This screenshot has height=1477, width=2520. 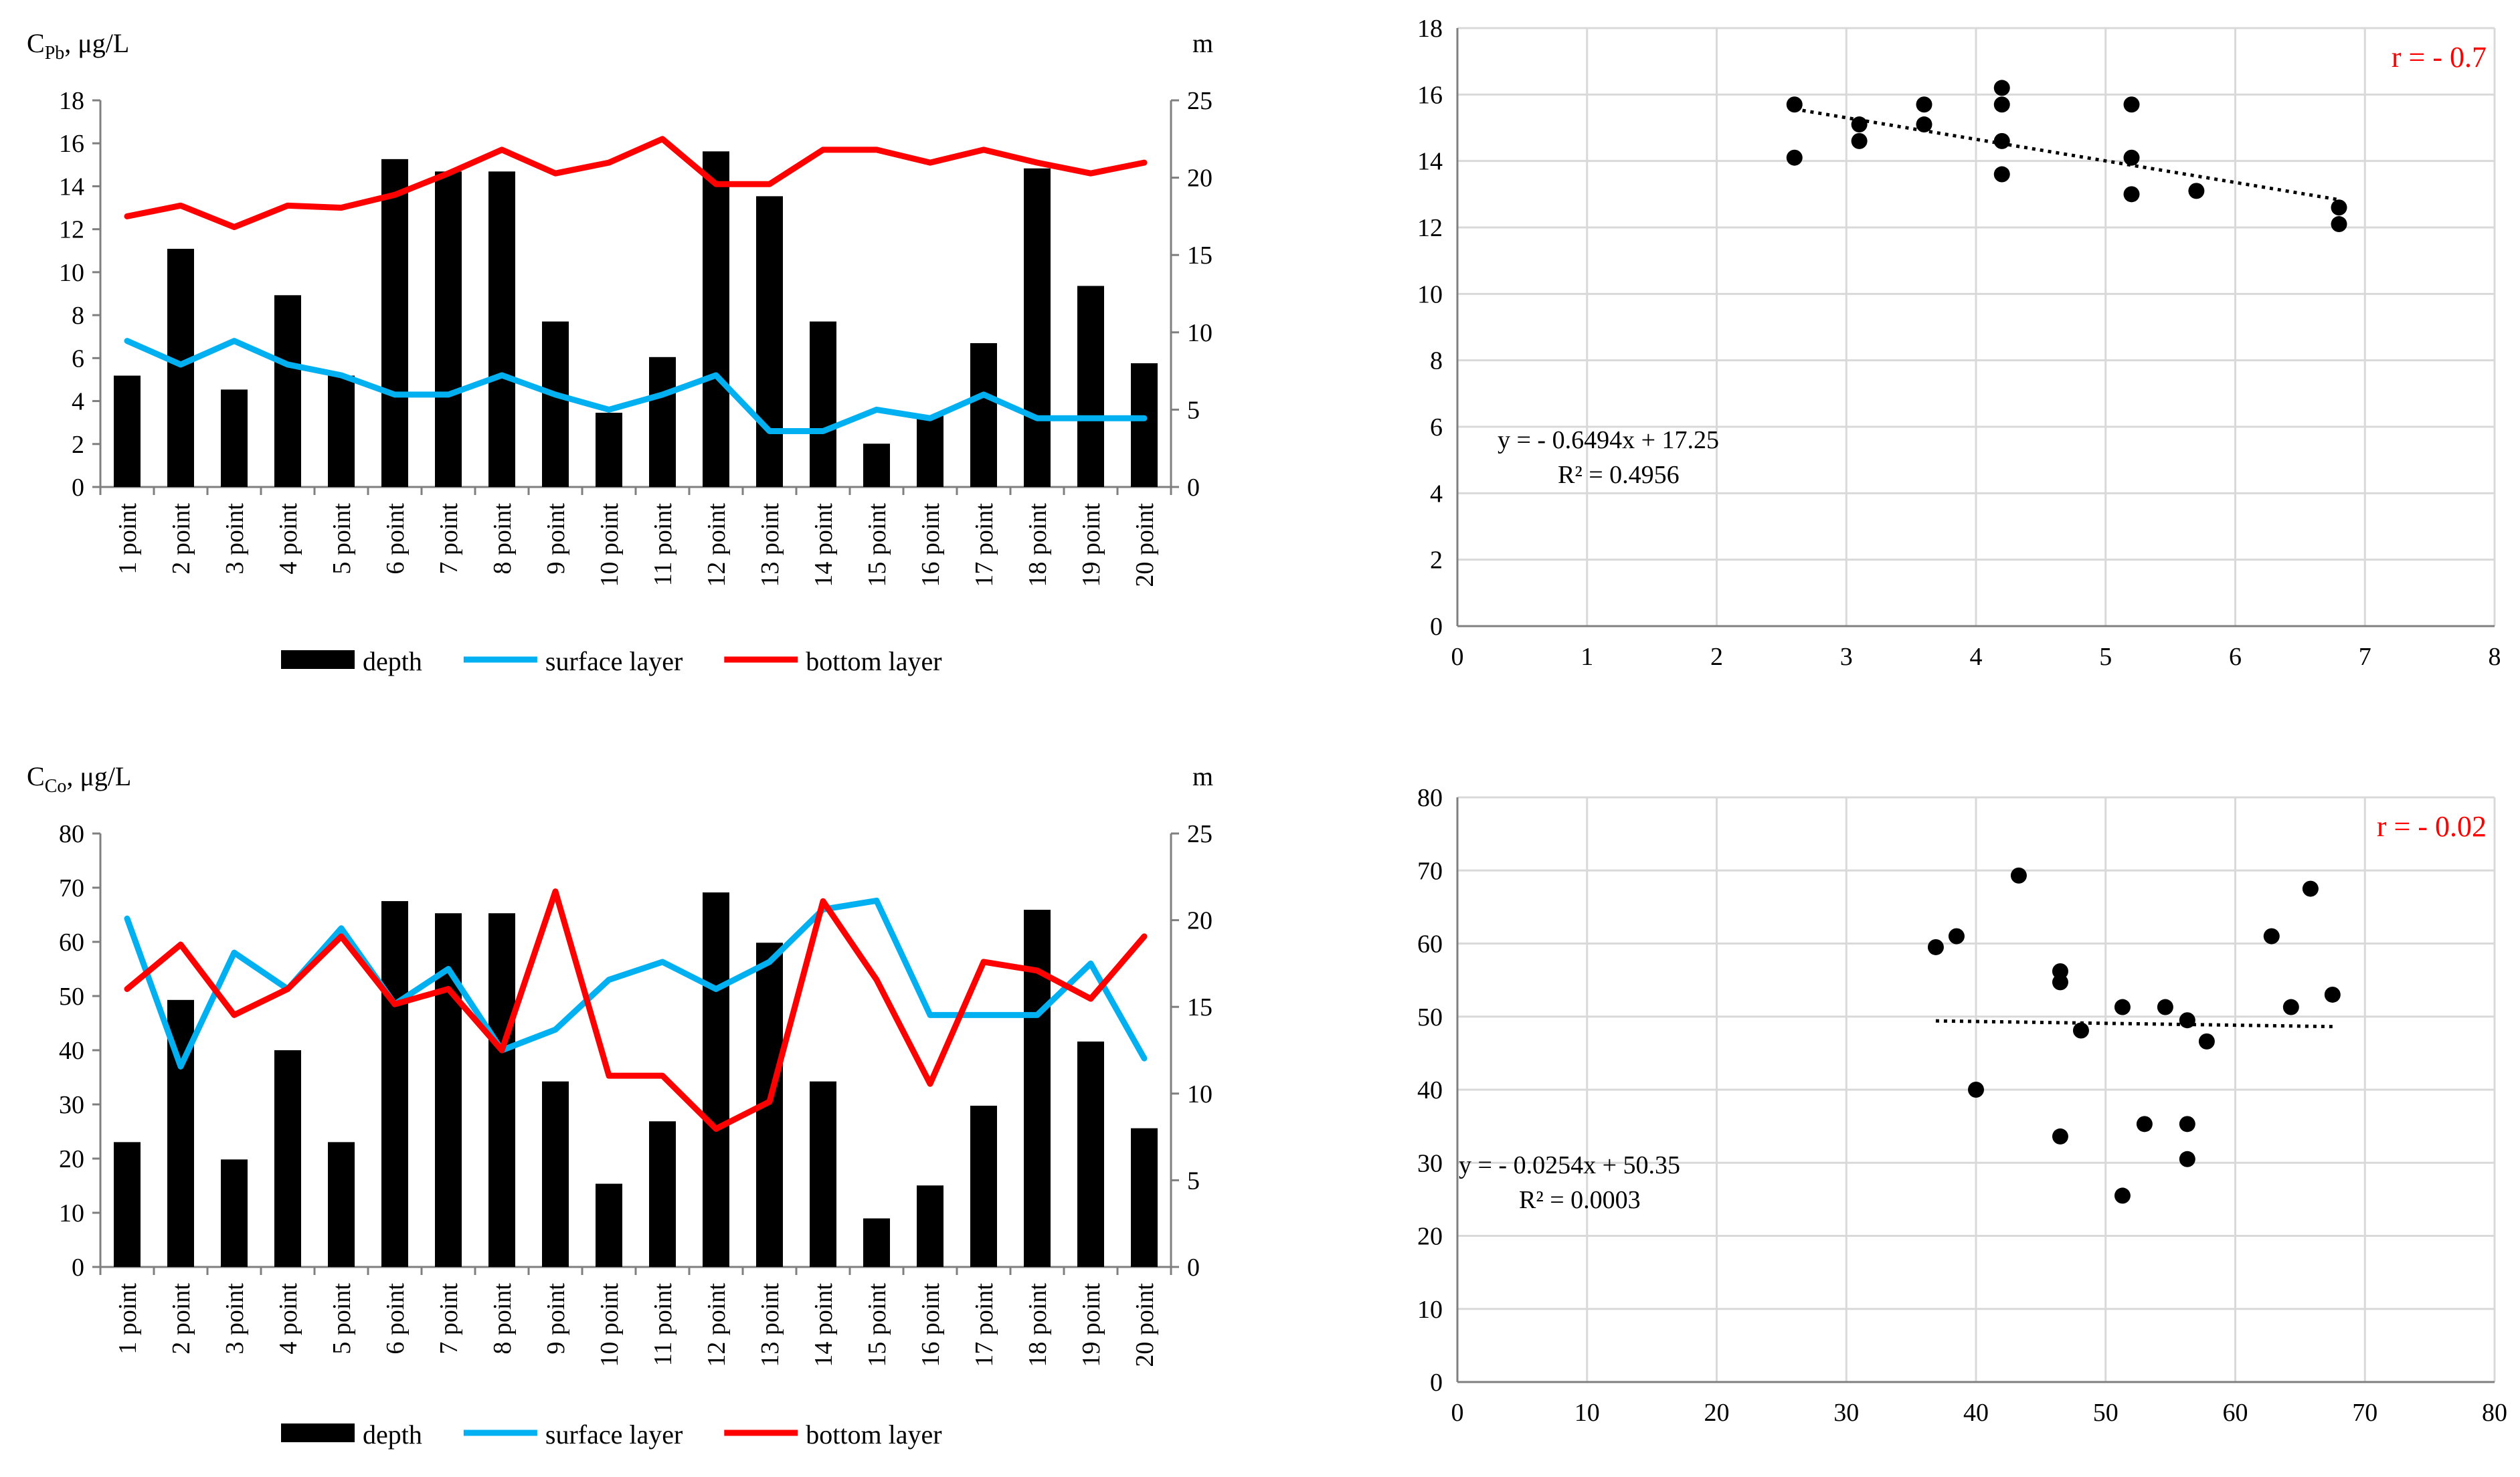 What do you see at coordinates (78, 358) in the screenshot?
I see `left-tick-label: 6` at bounding box center [78, 358].